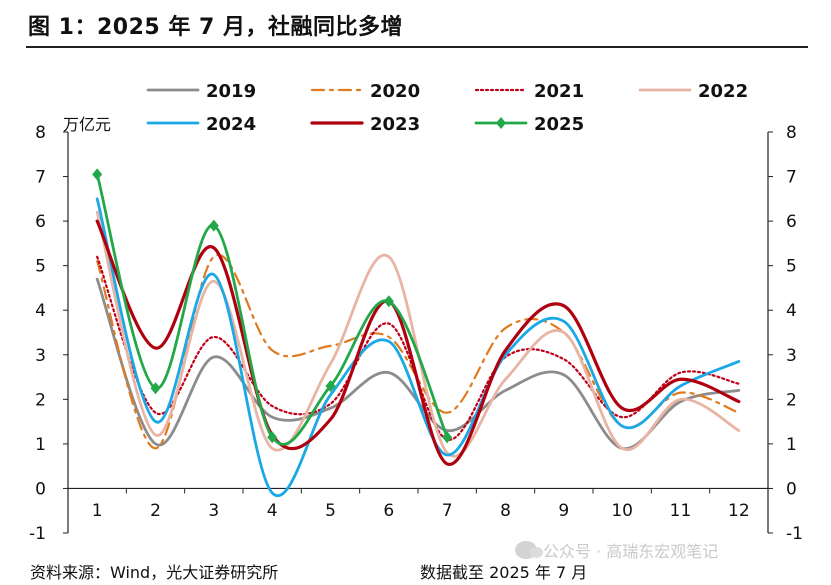 This screenshot has height=585, width=831. What do you see at coordinates (330, 511) in the screenshot?
I see `x-tick-label: 5` at bounding box center [330, 511].